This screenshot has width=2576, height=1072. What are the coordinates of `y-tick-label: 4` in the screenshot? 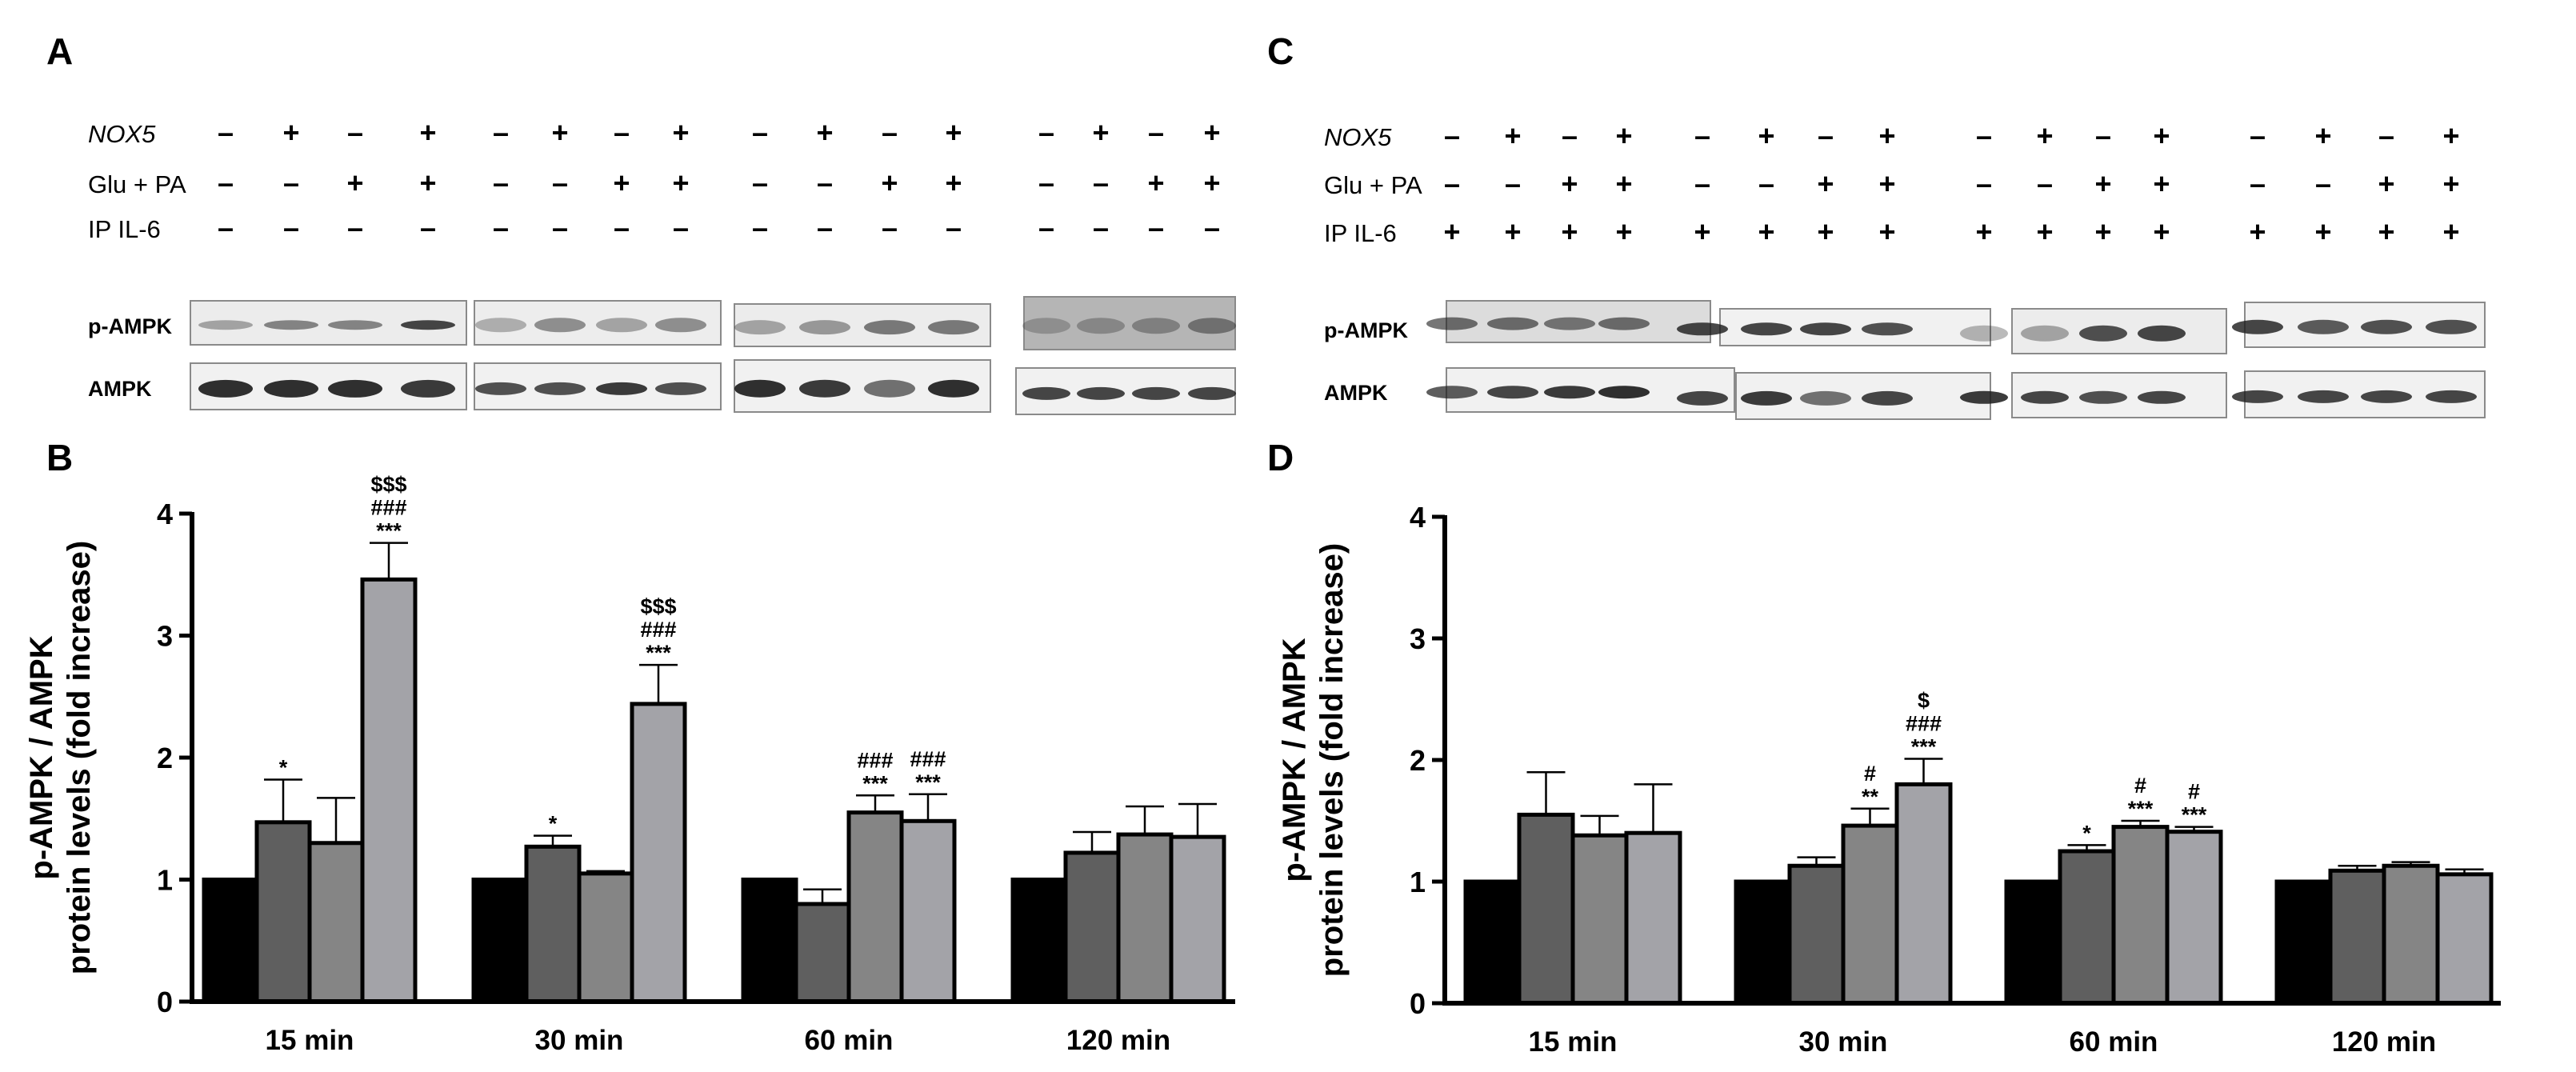 It's located at (1418, 517).